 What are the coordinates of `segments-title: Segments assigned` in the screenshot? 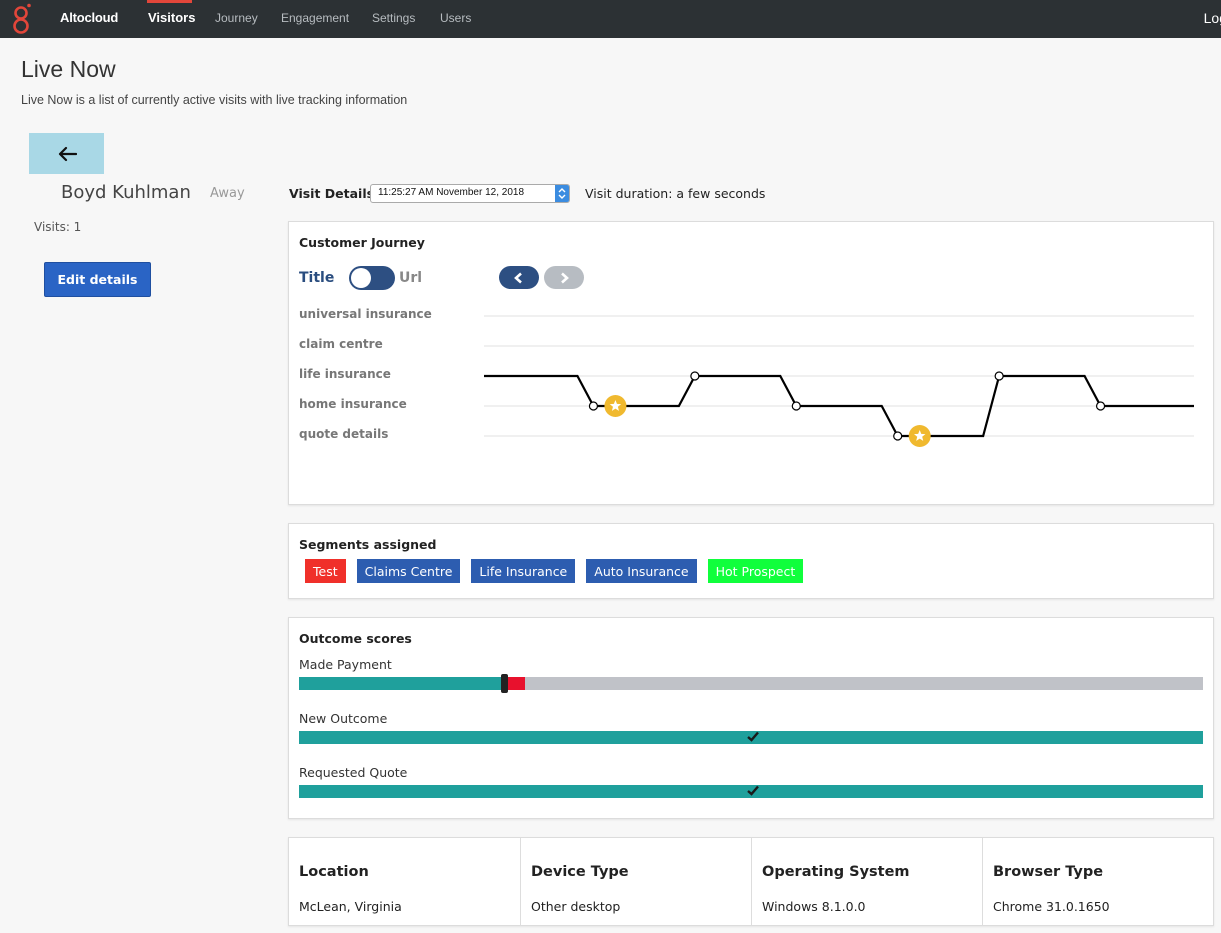 It's located at (368, 544).